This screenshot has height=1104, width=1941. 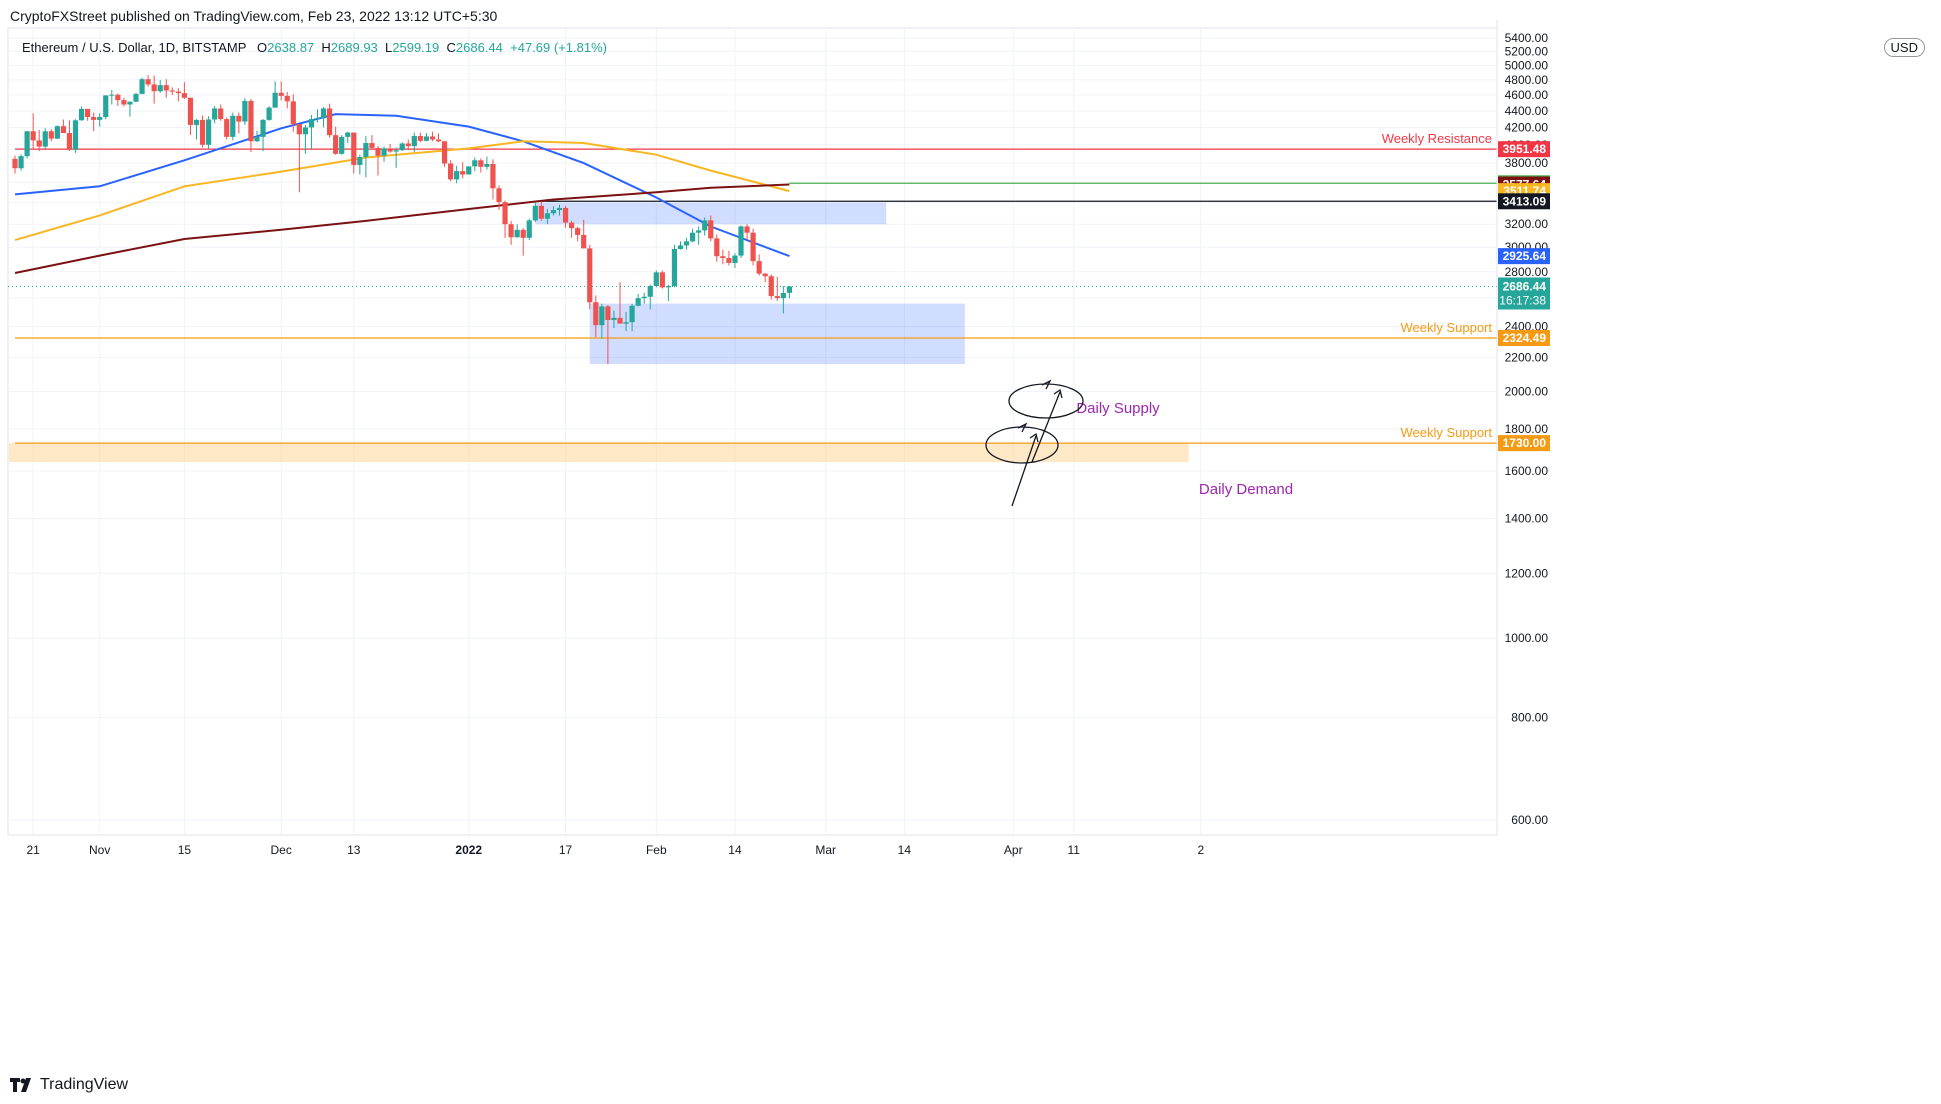 I want to click on x-tick-label: 21, so click(x=33, y=850).